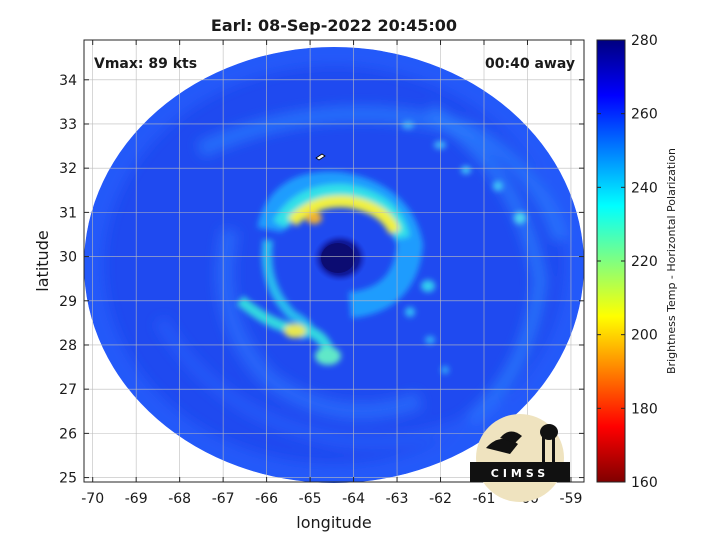  I want to click on outer-band-west, so click(320, 324).